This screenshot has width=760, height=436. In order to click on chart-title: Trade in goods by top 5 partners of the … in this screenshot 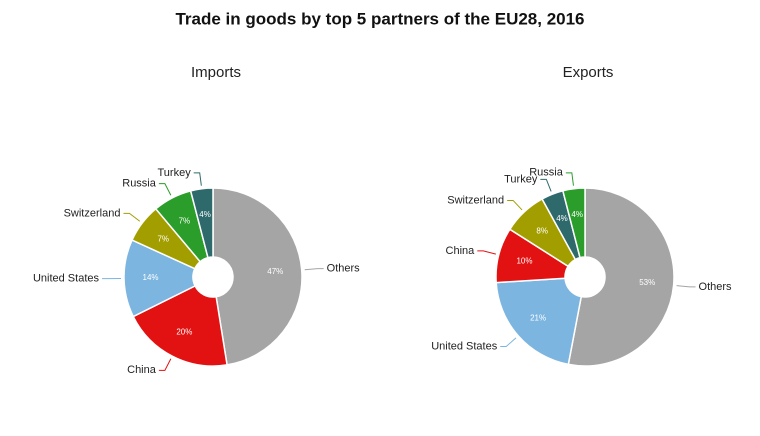, I will do `click(379, 18)`.